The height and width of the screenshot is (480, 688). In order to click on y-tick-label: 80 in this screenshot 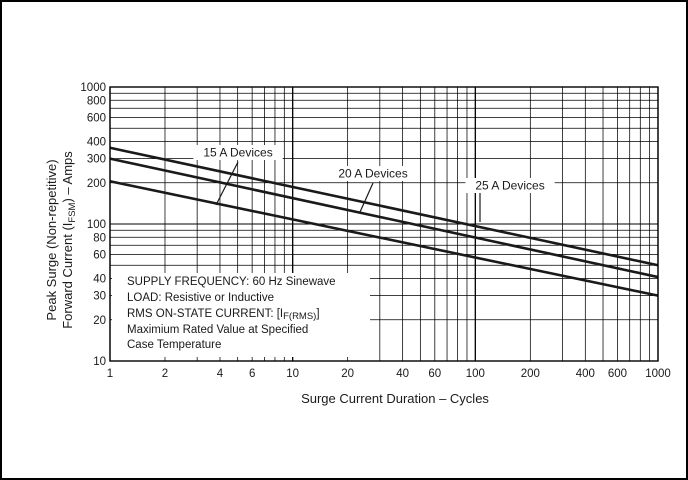, I will do `click(99, 238)`.